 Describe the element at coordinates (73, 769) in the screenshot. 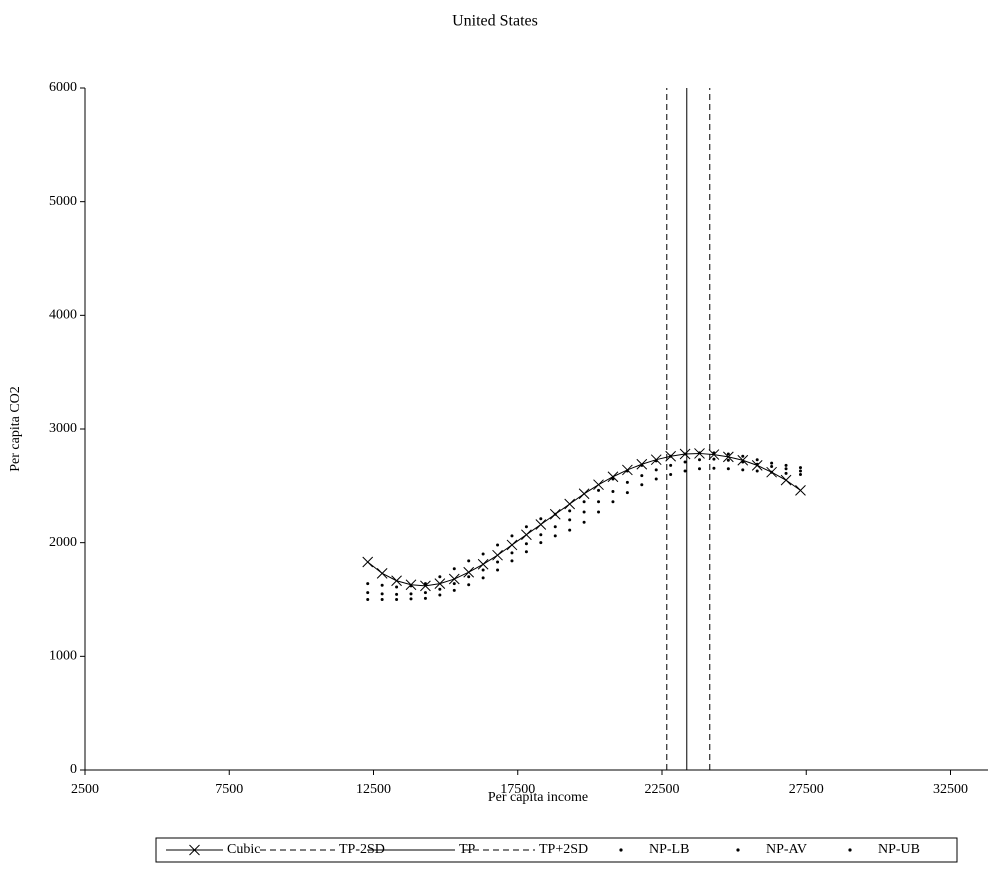

I see `y-tick-label: 0` at that location.